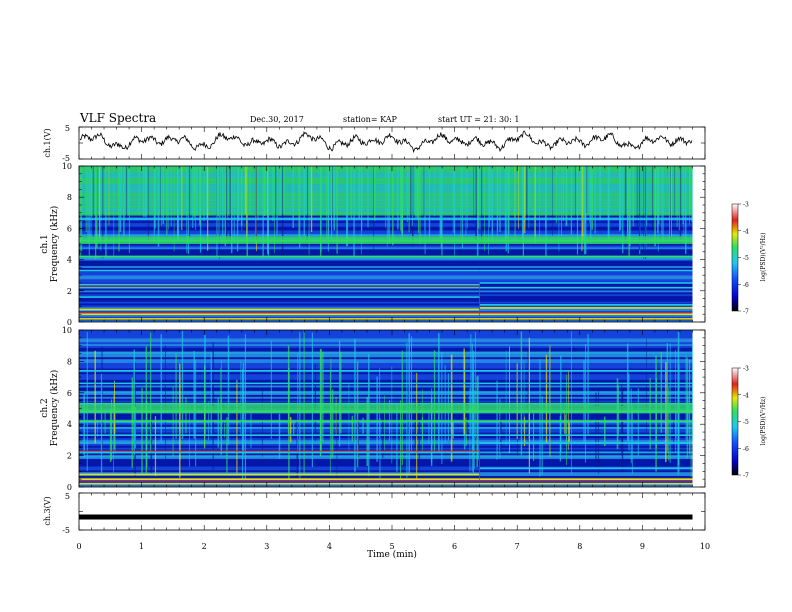 This screenshot has width=792, height=612. Describe the element at coordinates (763, 421) in the screenshot. I see `ch2-colorbar-label: log(PSD)(V²/Hz)` at that location.